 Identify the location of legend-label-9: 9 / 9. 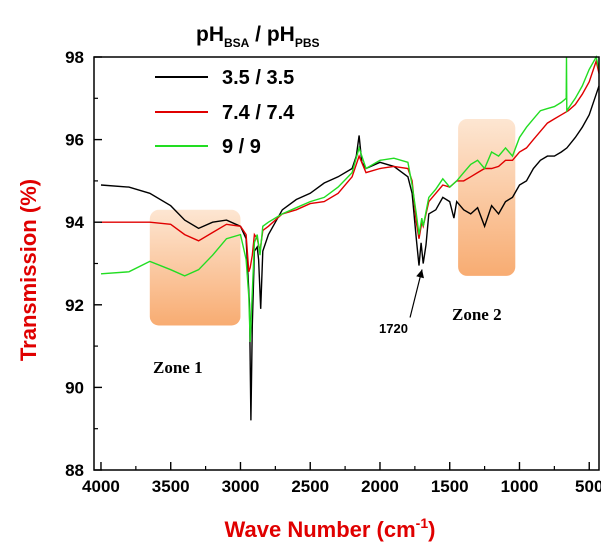
(241, 147).